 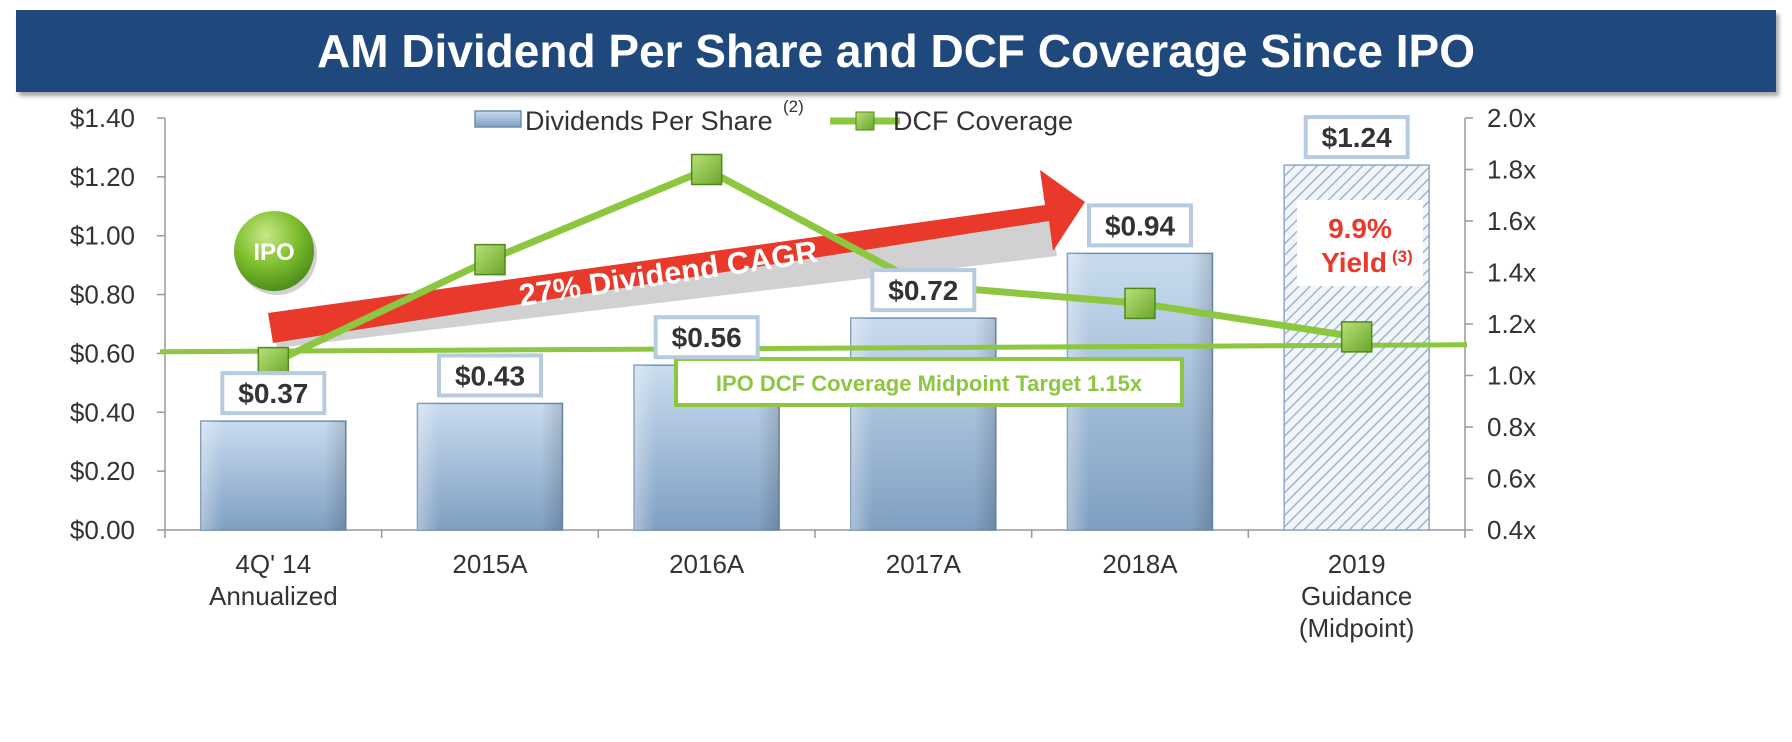 I want to click on yield-box, so click(x=1360, y=243).